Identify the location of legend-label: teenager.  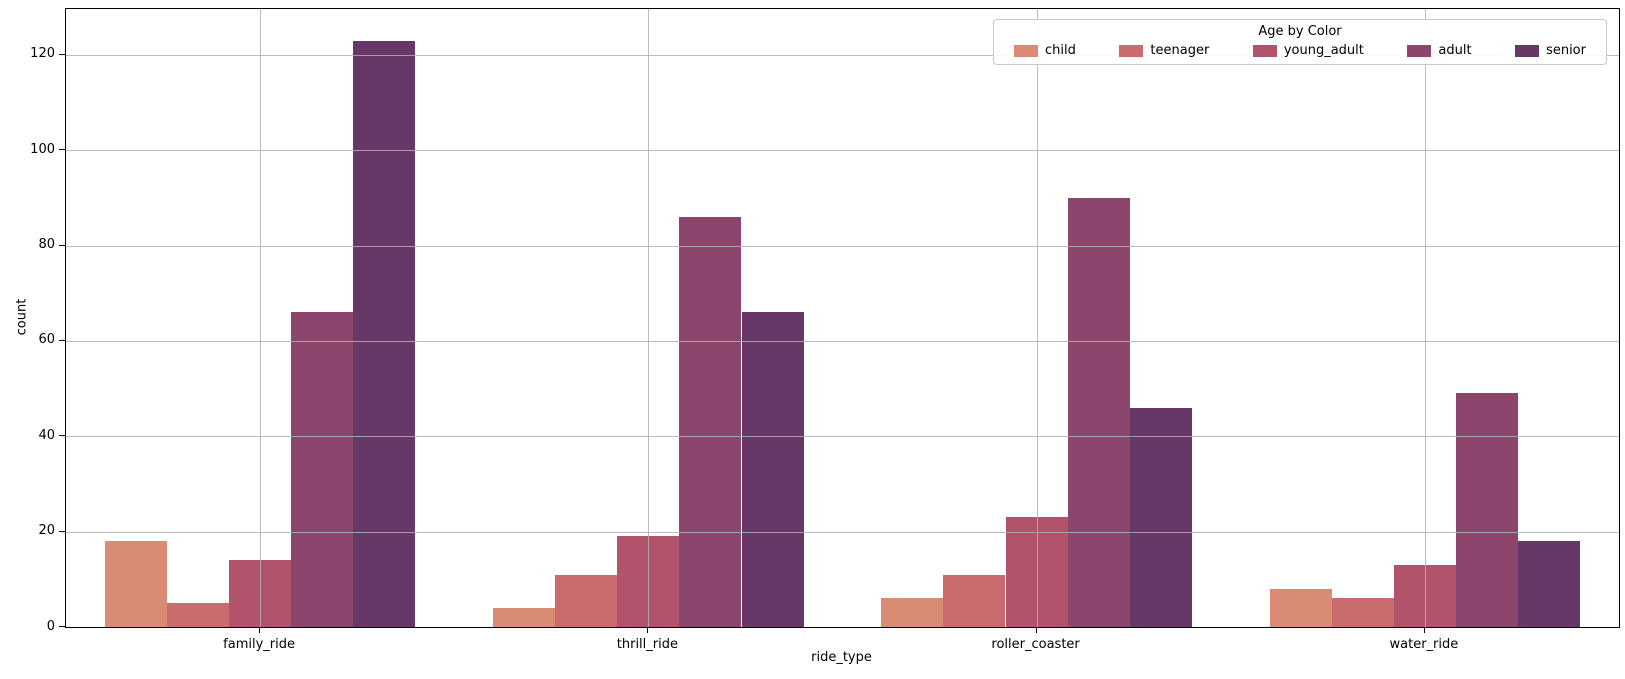
(1180, 50).